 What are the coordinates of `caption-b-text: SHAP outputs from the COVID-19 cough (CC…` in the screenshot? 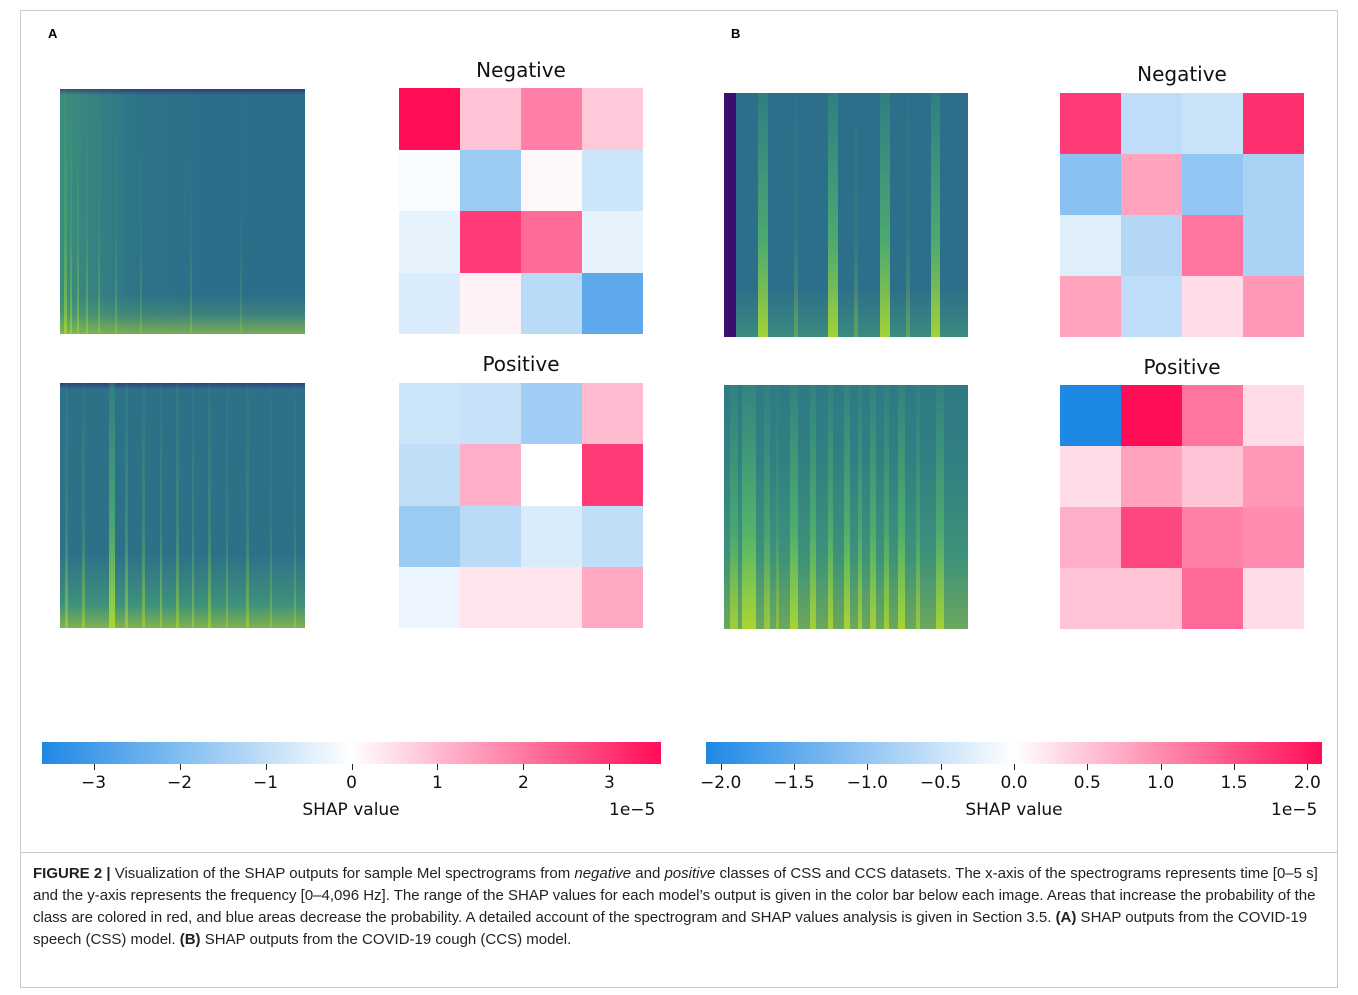 It's located at (386, 939).